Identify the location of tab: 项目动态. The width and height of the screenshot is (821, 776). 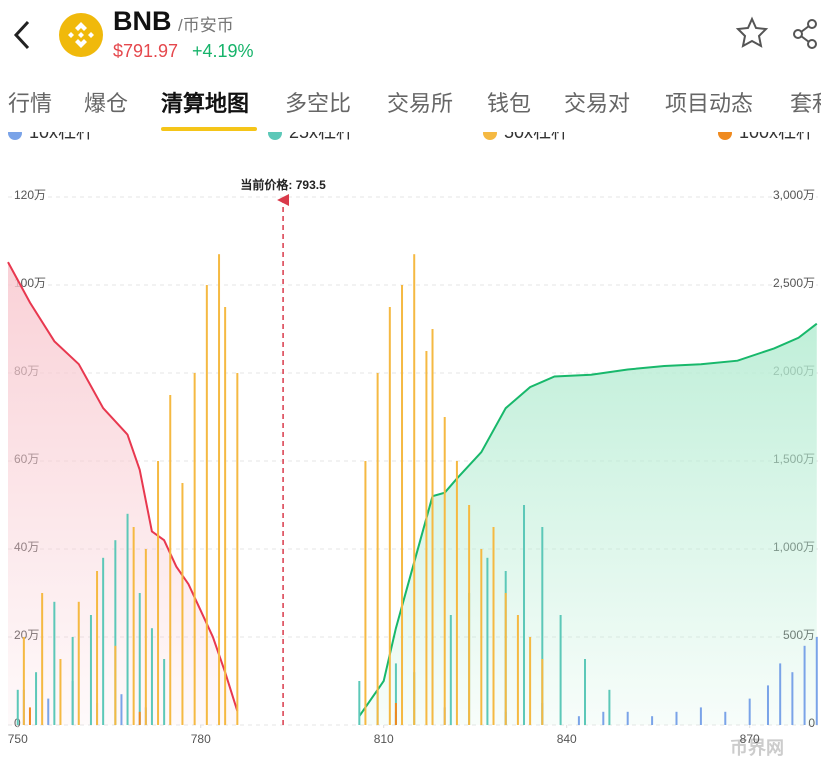
(709, 103).